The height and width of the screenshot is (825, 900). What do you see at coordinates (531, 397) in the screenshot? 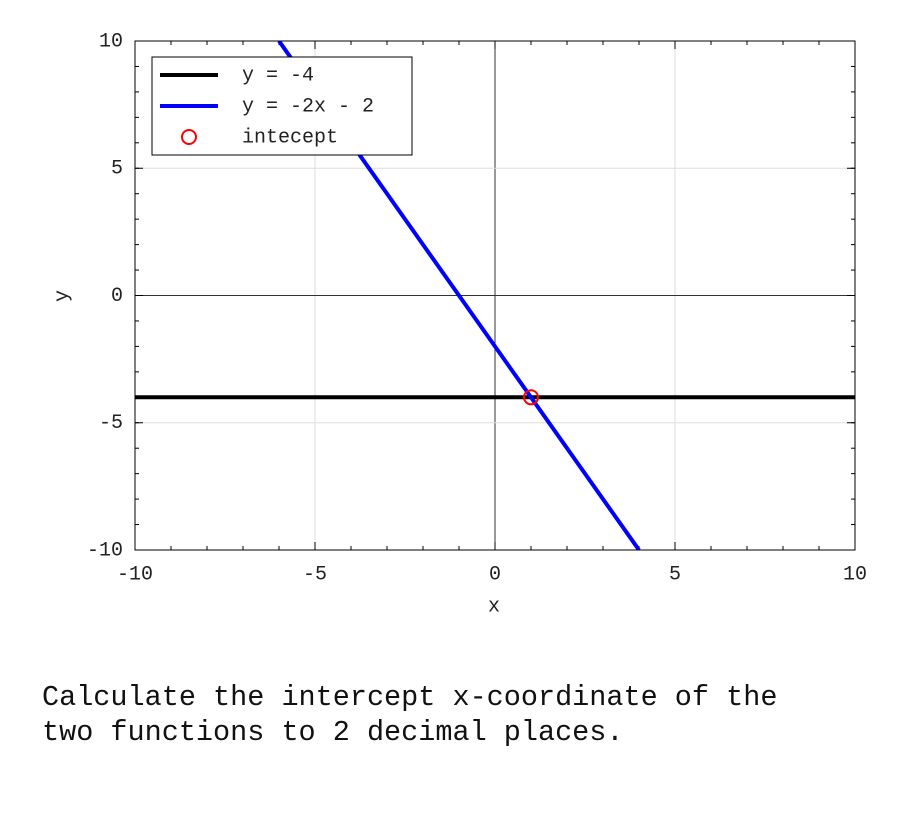
I see `marker` at bounding box center [531, 397].